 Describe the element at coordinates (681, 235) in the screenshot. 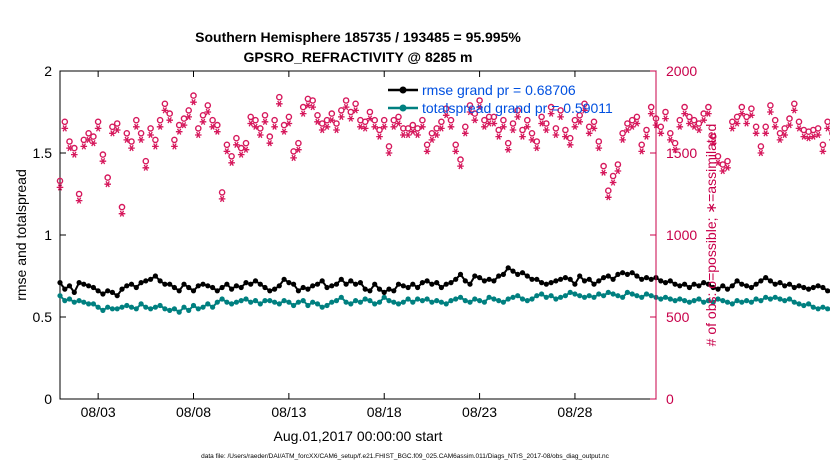

I see `y-right-tick-label: 1000` at that location.